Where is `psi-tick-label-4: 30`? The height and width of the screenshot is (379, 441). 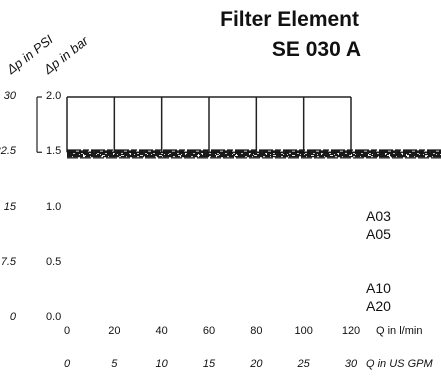 psi-tick-label-4: 30 is located at coordinates (9, 96).